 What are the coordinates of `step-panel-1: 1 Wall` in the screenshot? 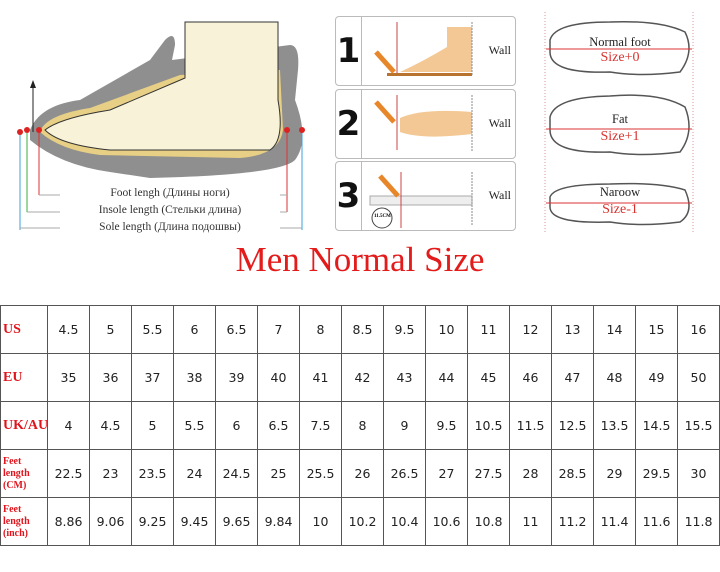 It's located at (425, 51).